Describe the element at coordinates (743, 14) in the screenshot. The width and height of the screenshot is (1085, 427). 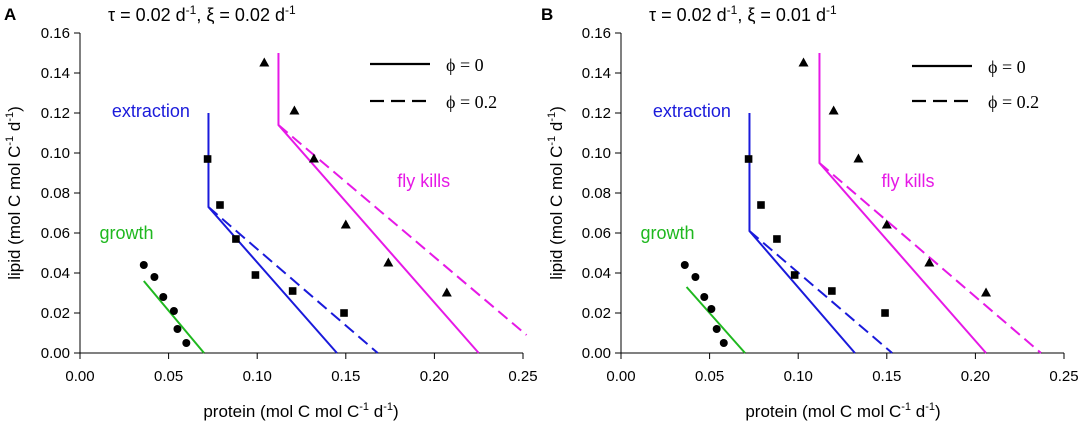
I see `panel-title-b: τ = 0.02 d-1, ξ = 0.01 d-1` at that location.